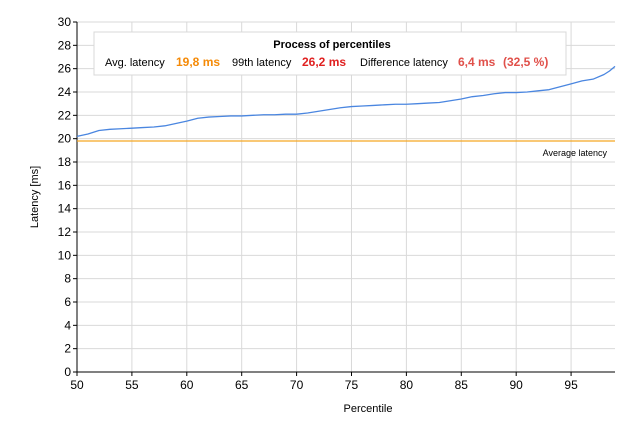 Image resolution: width=635 pixels, height=432 pixels. I want to click on x-tick-label: 50, so click(77, 385).